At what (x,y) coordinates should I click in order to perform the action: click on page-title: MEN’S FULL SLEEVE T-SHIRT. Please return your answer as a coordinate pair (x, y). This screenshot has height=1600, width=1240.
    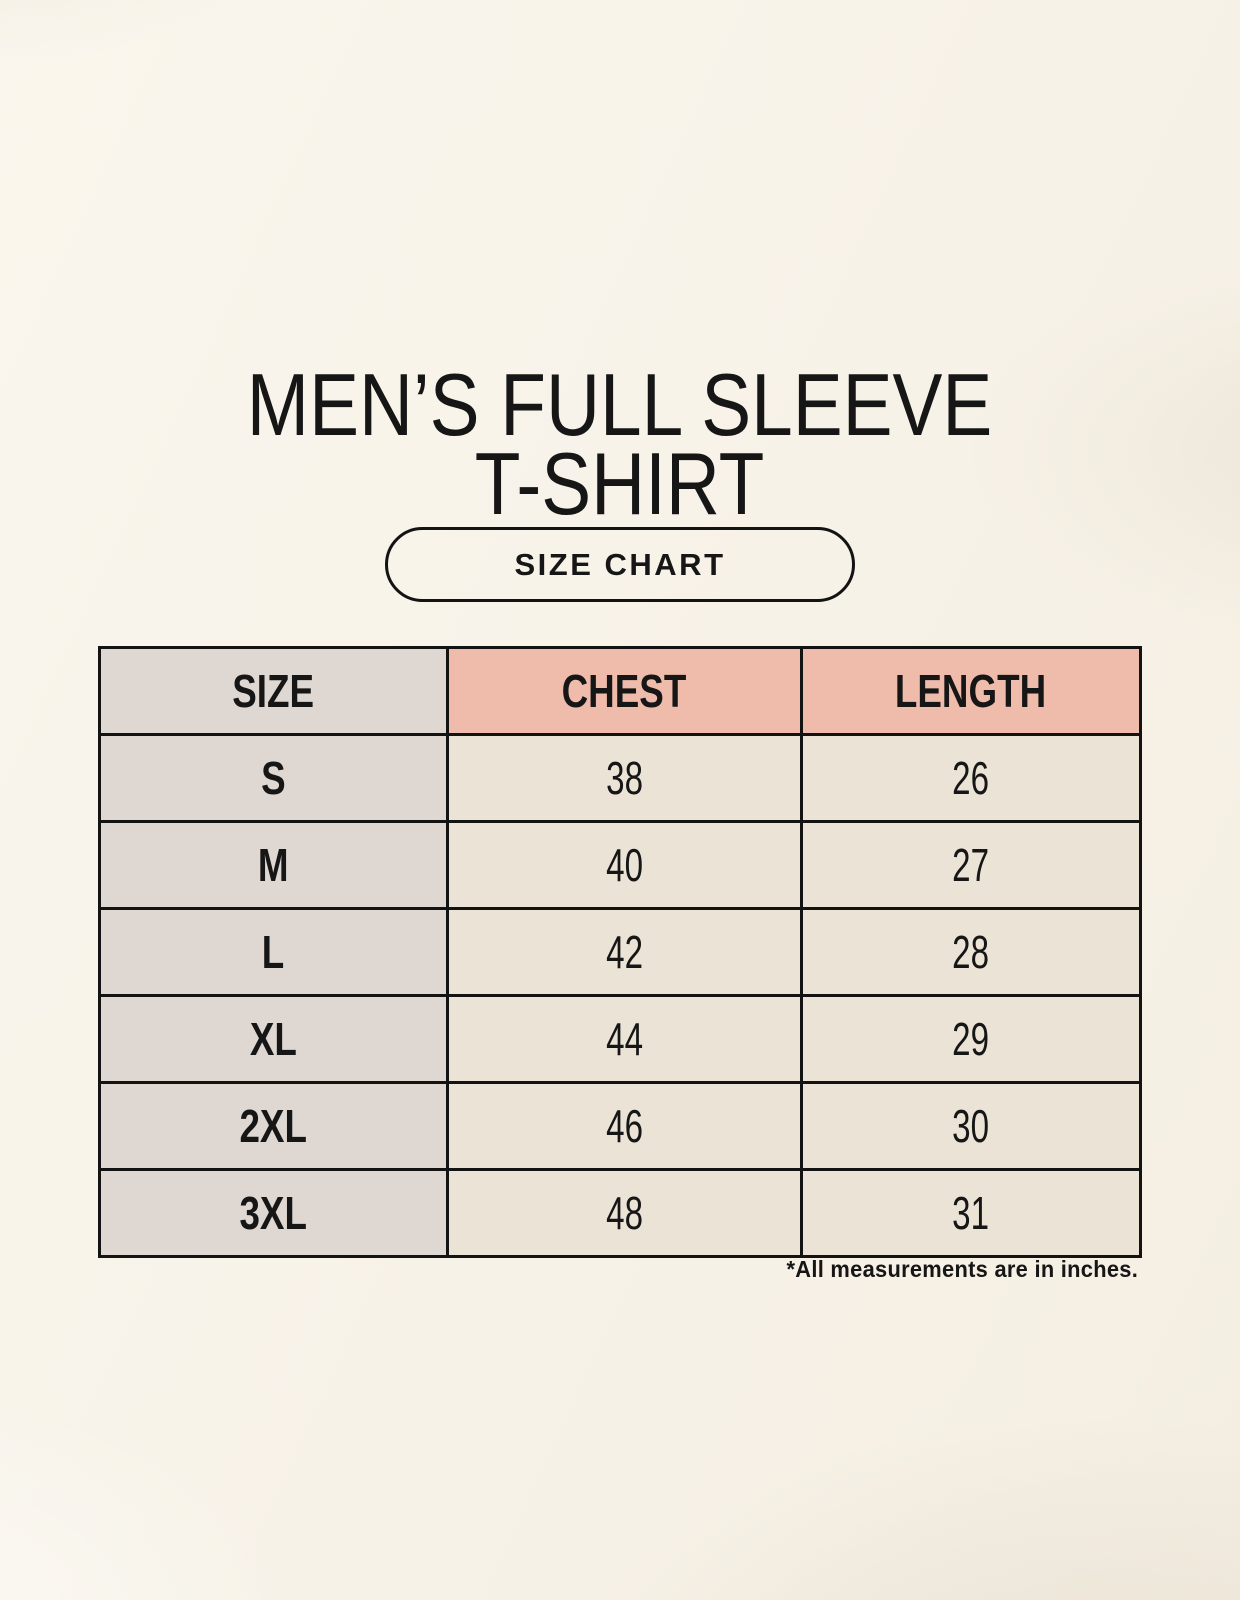
    Looking at the image, I should click on (620, 444).